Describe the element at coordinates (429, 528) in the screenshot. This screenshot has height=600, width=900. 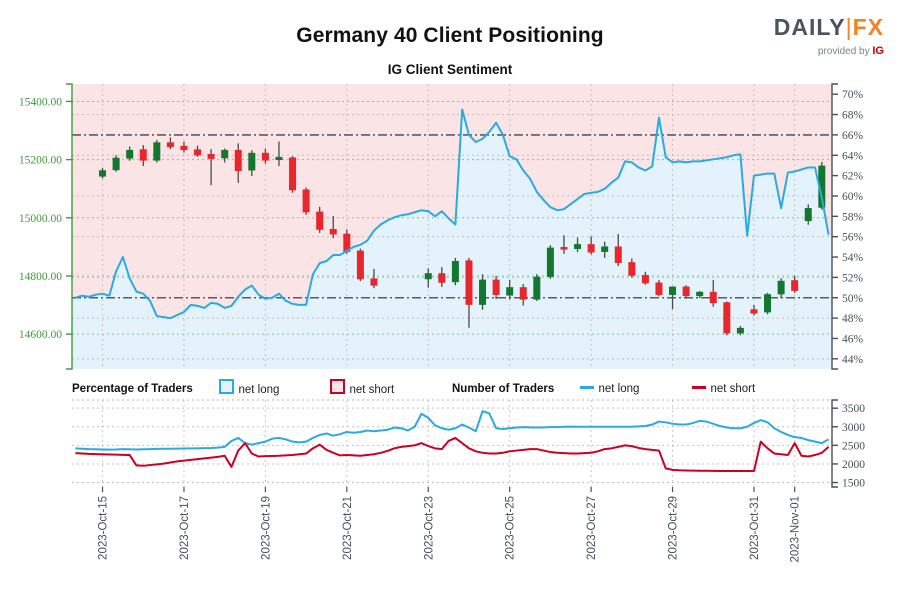
I see `x-axis-date-label-4: 2023-Oct-23` at that location.